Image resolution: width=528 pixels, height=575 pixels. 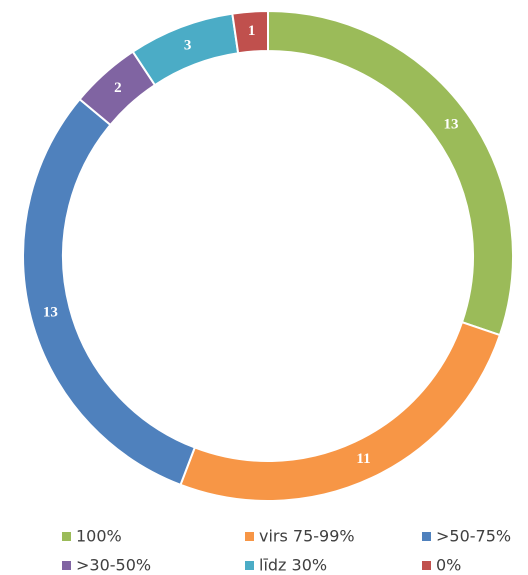 I want to click on legend-label: 100%, so click(x=99, y=536).